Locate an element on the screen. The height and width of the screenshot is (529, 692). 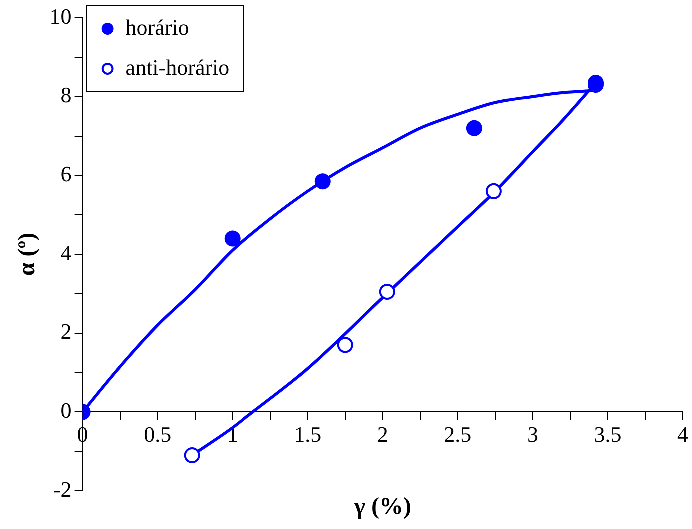
y-axis-title: α (º) is located at coordinates (27, 254).